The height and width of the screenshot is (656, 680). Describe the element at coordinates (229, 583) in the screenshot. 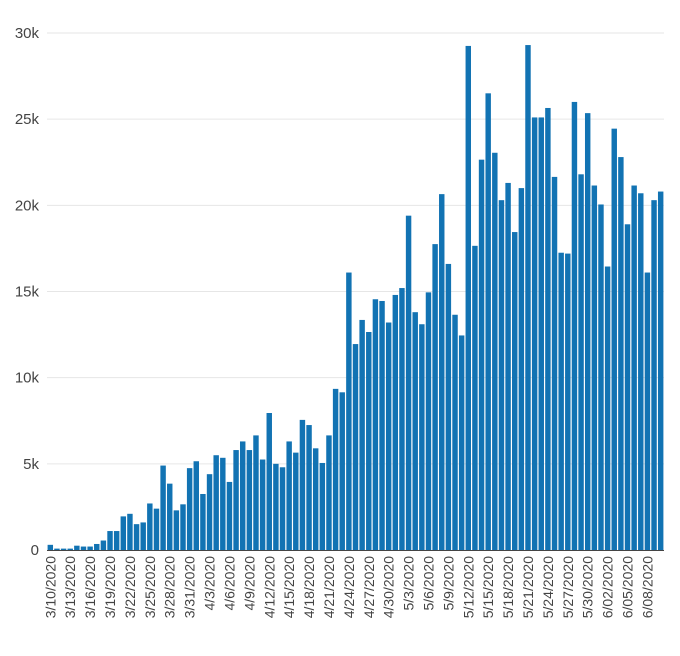

I see `x-tick-label: 4/6/2020` at that location.